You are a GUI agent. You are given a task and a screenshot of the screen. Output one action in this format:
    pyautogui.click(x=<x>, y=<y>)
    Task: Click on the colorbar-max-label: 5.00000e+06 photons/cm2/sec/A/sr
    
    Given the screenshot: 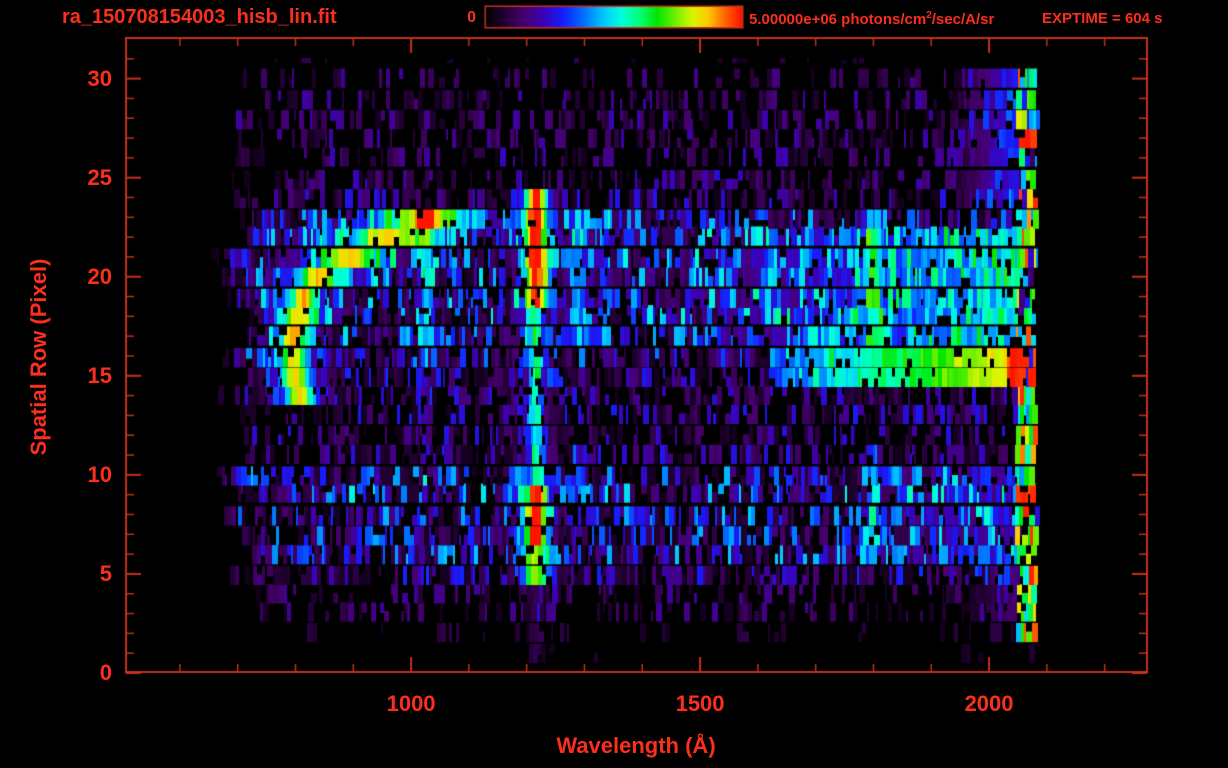 What is the action you would take?
    pyautogui.click(x=871, y=19)
    